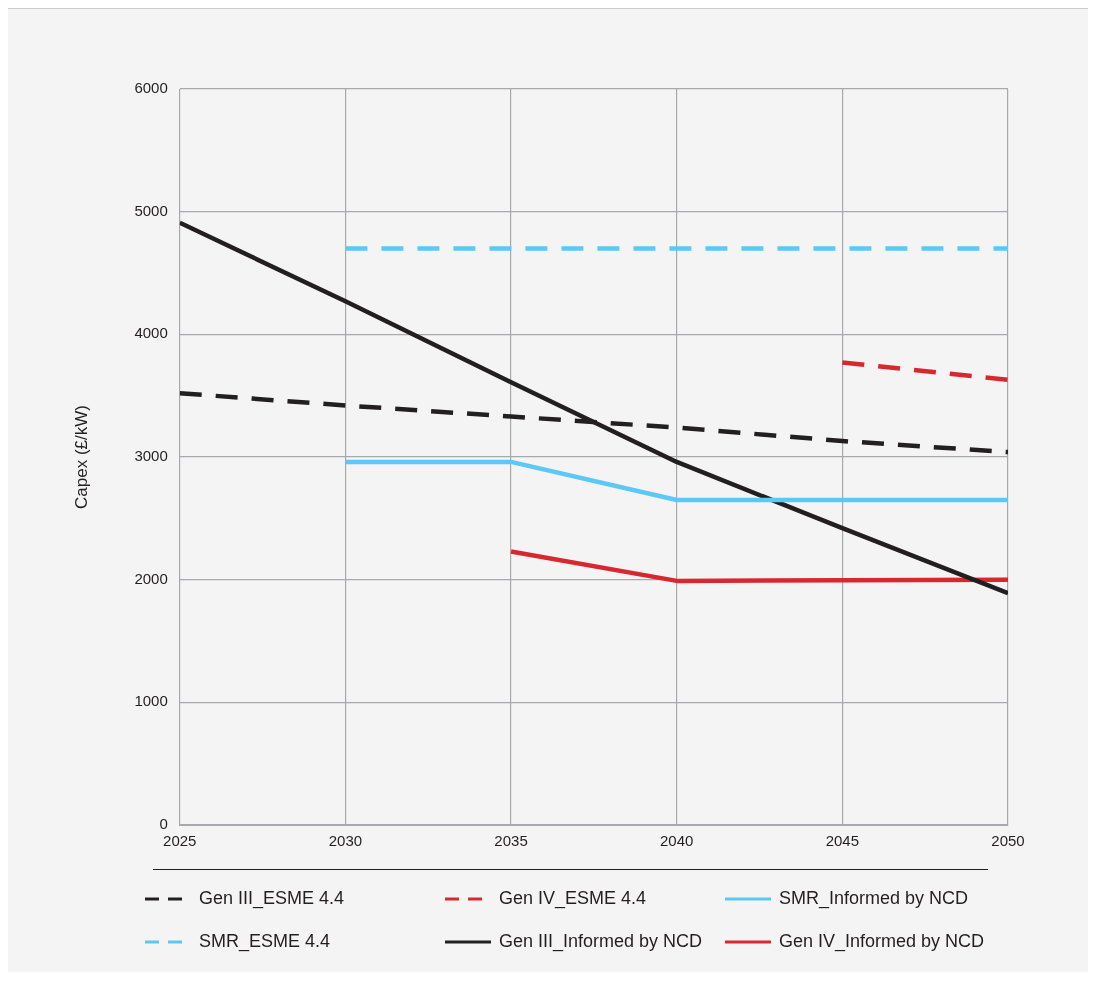  What do you see at coordinates (601, 941) in the screenshot?
I see `legend-label: Gen III_Informed by NCD` at bounding box center [601, 941].